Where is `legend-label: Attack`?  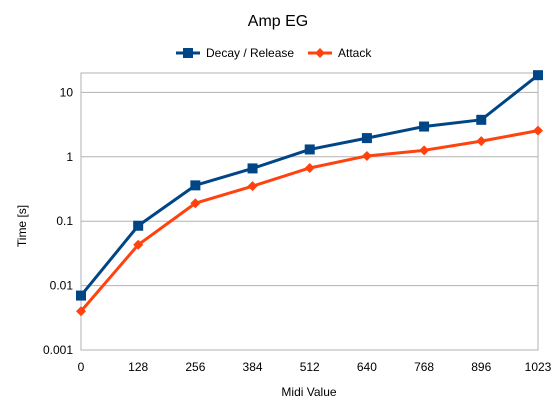 legend-label: Attack is located at coordinates (355, 53).